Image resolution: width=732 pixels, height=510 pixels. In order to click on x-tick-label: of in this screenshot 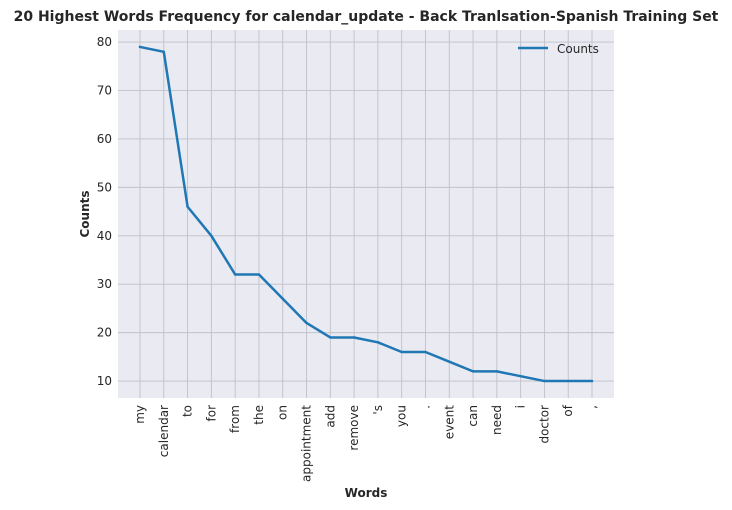, I will do `click(568, 410)`.